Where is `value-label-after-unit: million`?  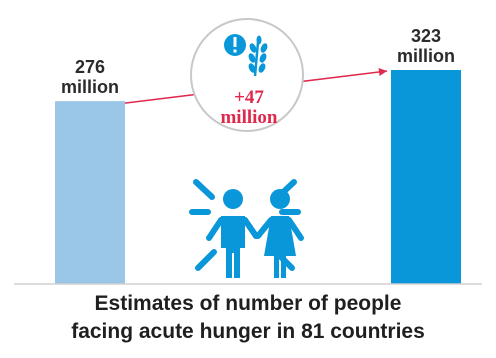 value-label-after-unit: million is located at coordinates (426, 56).